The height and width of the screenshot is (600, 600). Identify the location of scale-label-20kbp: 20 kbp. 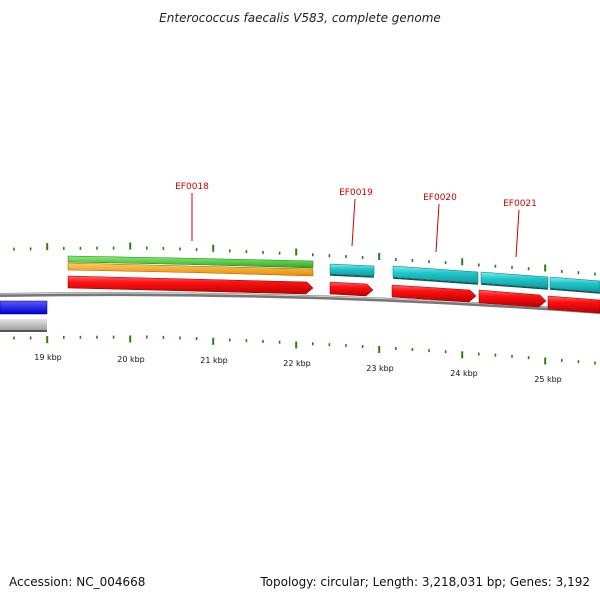
(131, 359).